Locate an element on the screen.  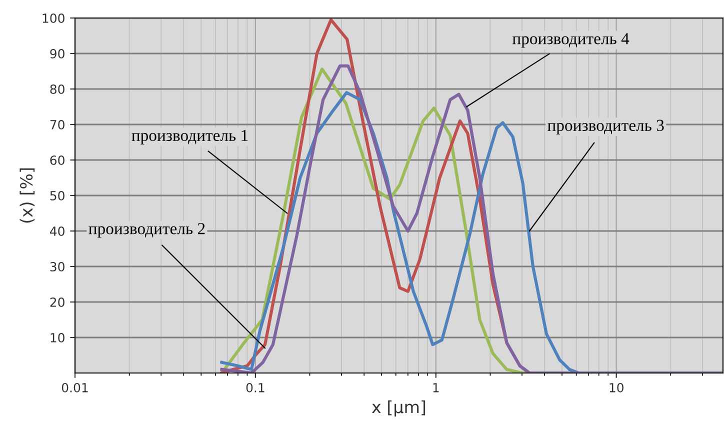
y-tick-label: 100 is located at coordinates (53, 18).